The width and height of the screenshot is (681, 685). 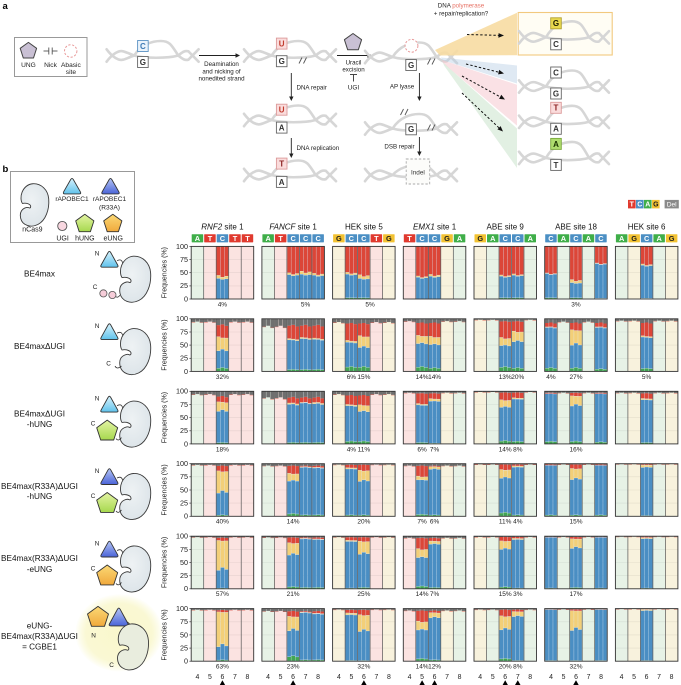 I want to click on svg-text: 57%, so click(x=222, y=594).